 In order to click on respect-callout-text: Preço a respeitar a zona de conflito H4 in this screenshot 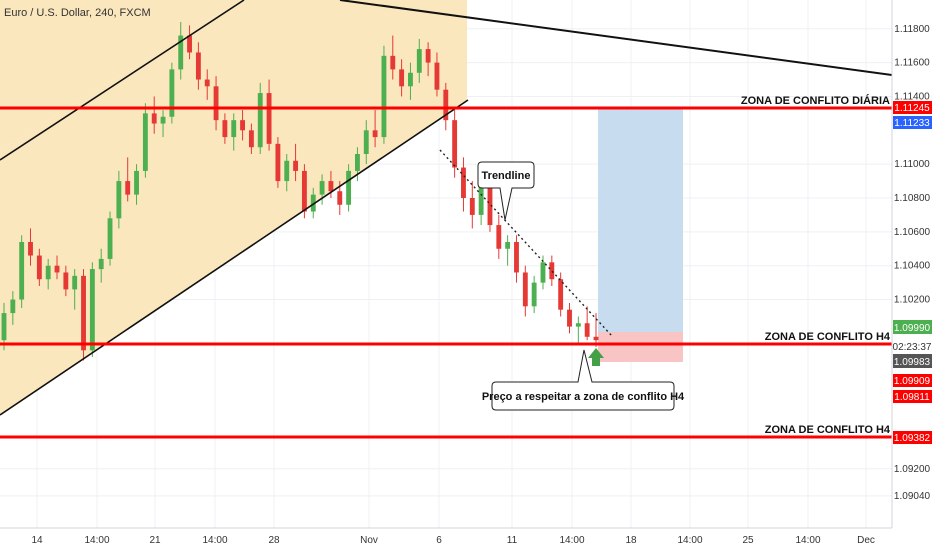, I will do `click(583, 397)`.